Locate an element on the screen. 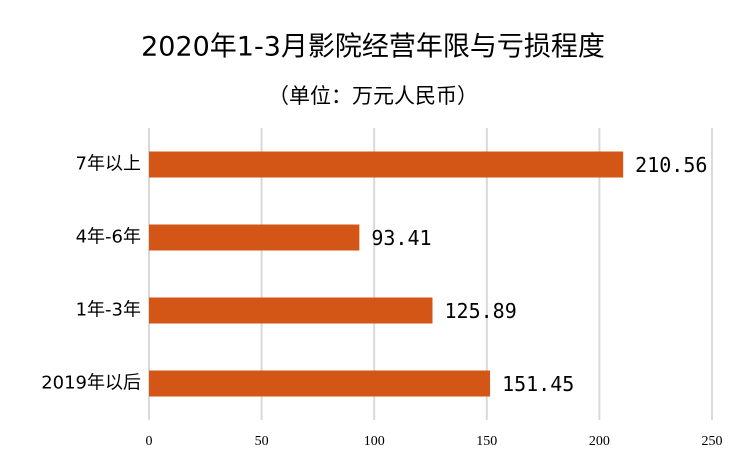 The image size is (747, 464). value-label: 210.56 is located at coordinates (671, 165).